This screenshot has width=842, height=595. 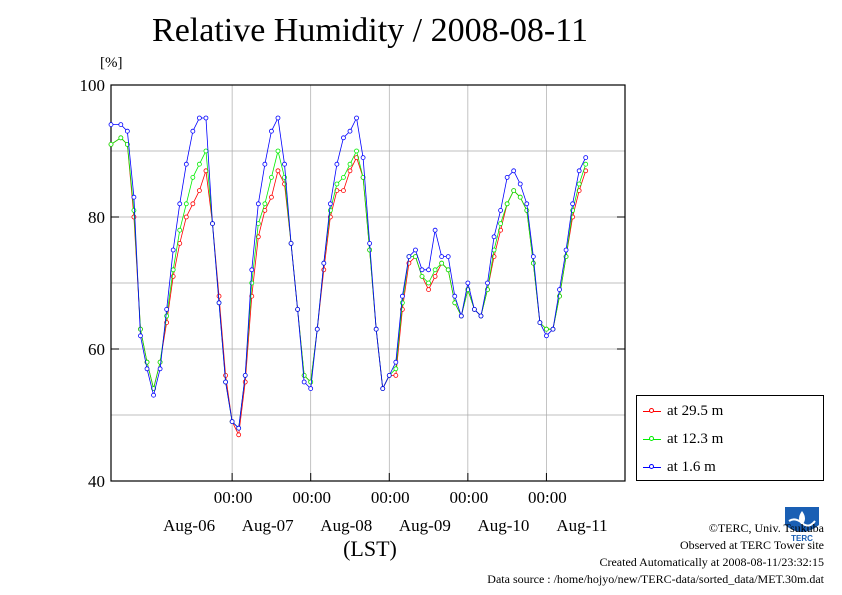 I want to click on legend-label: at 1.6 m, so click(x=691, y=466).